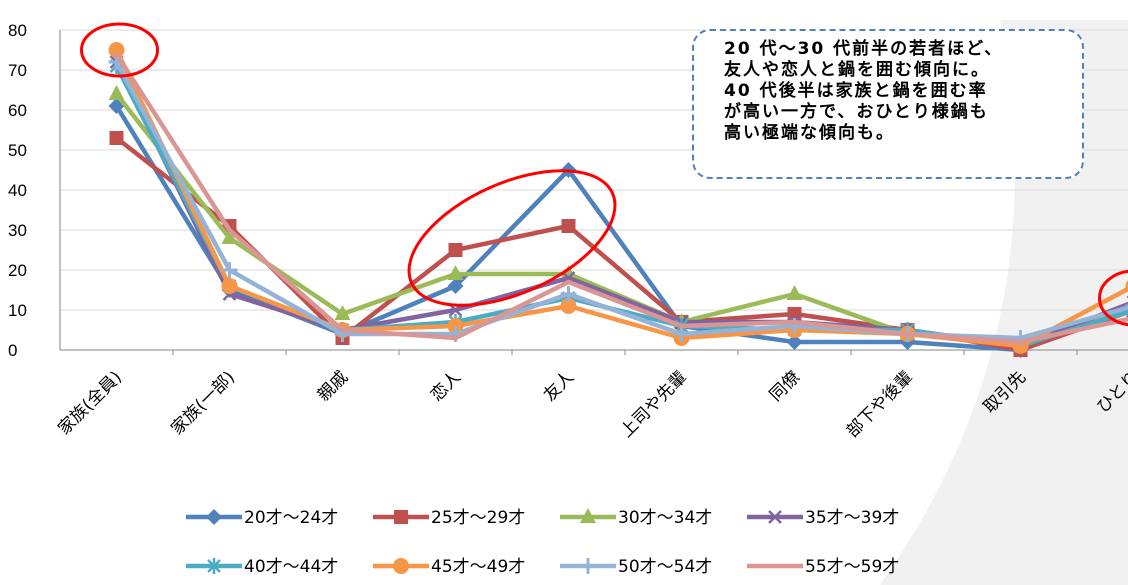  I want to click on annotation-line: 高い極端な傾向も。, so click(809, 133).